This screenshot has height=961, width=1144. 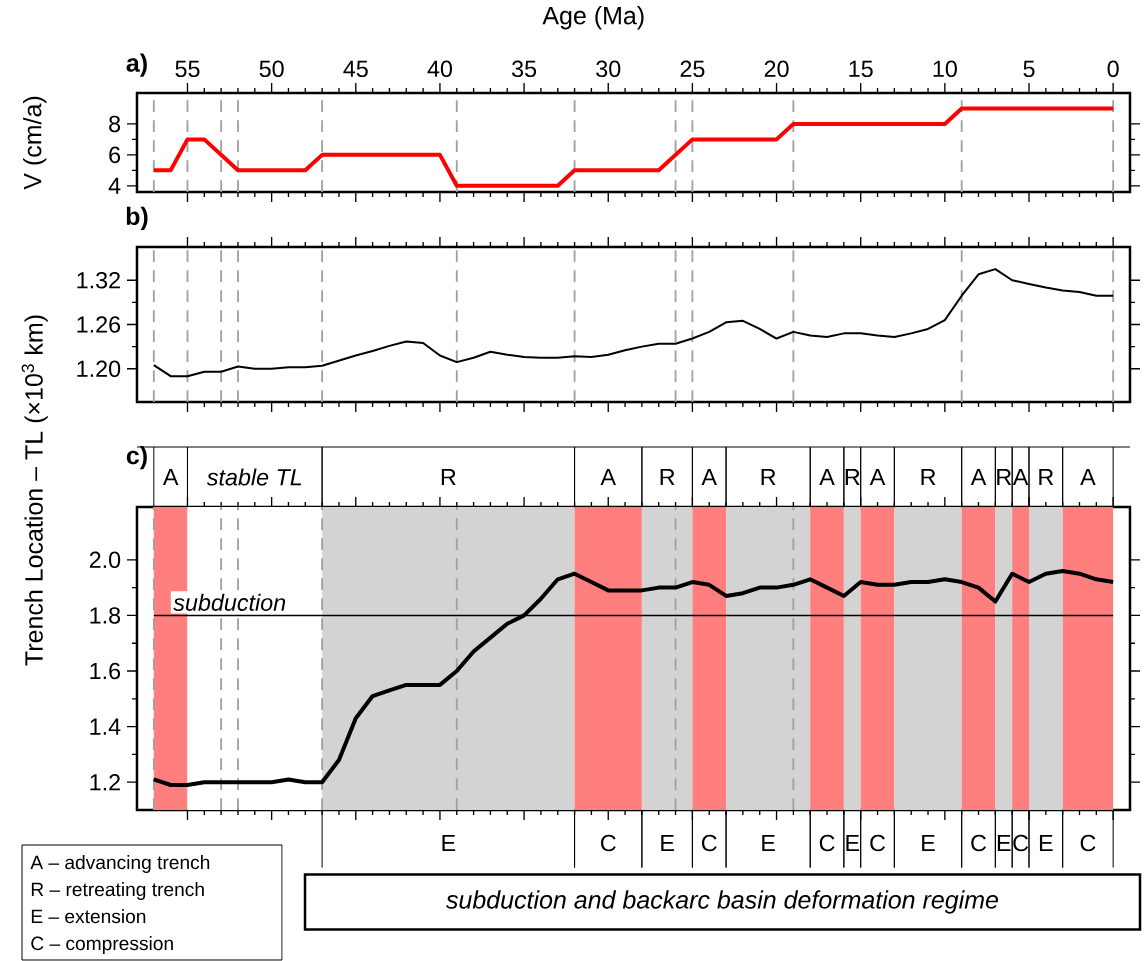 I want to click on chart-title: a), so click(x=136, y=65).